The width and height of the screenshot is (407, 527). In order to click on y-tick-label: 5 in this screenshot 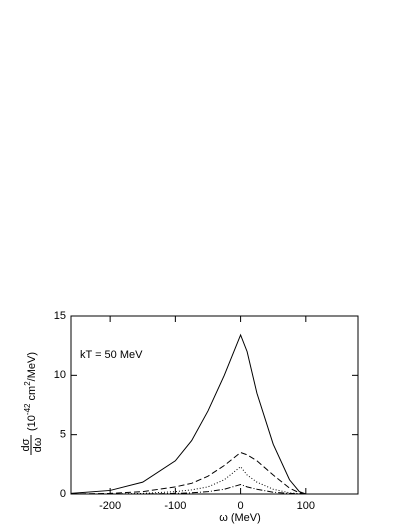, I will do `click(63, 435)`.